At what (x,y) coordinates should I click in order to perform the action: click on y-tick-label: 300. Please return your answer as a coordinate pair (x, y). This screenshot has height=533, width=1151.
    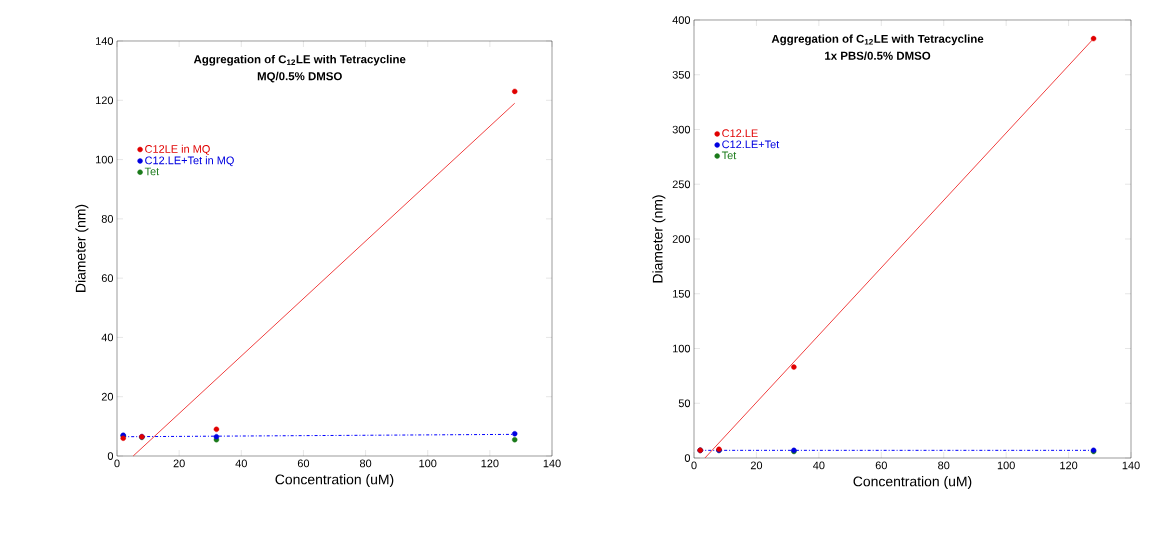
    Looking at the image, I should click on (681, 129).